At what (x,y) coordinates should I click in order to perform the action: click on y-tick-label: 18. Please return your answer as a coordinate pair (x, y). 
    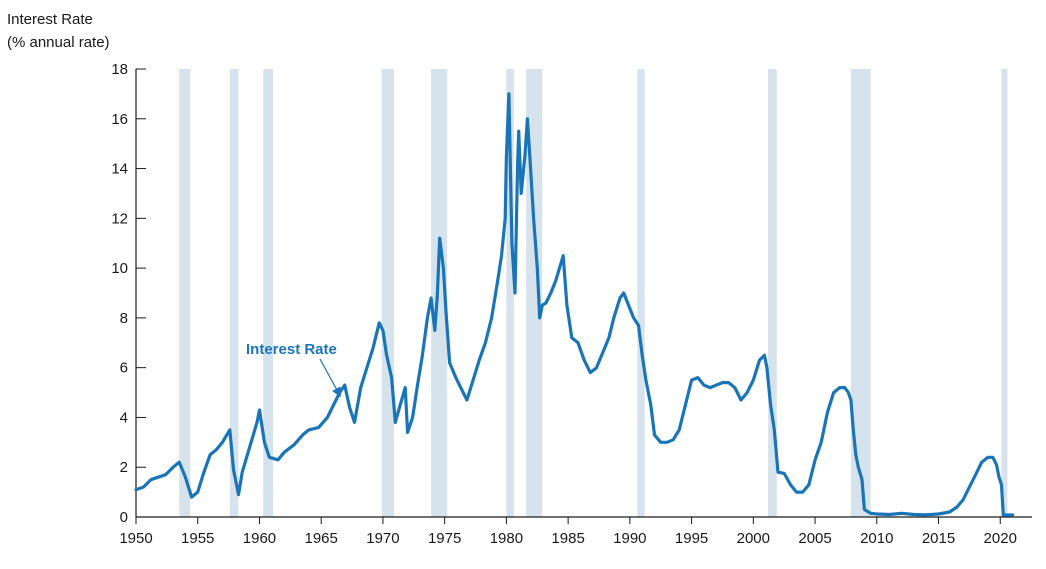
    Looking at the image, I should click on (119, 69).